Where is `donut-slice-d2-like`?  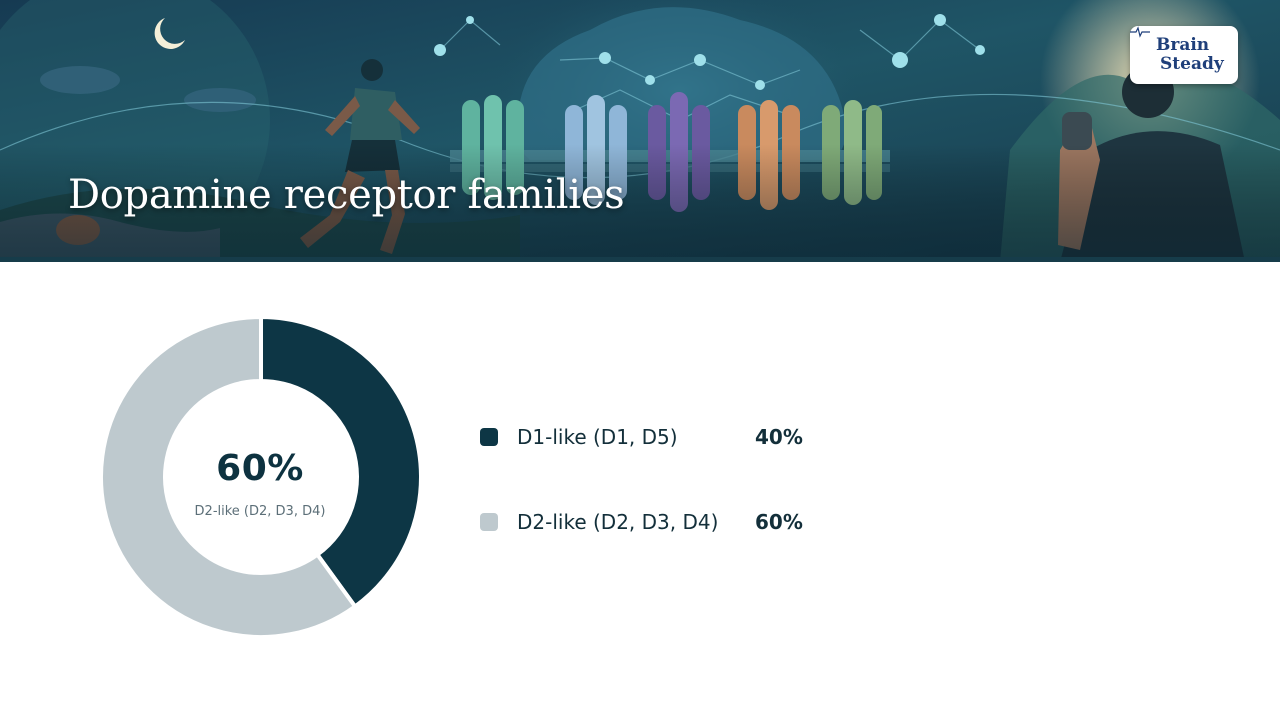 donut-slice-d2-like is located at coordinates (228, 476).